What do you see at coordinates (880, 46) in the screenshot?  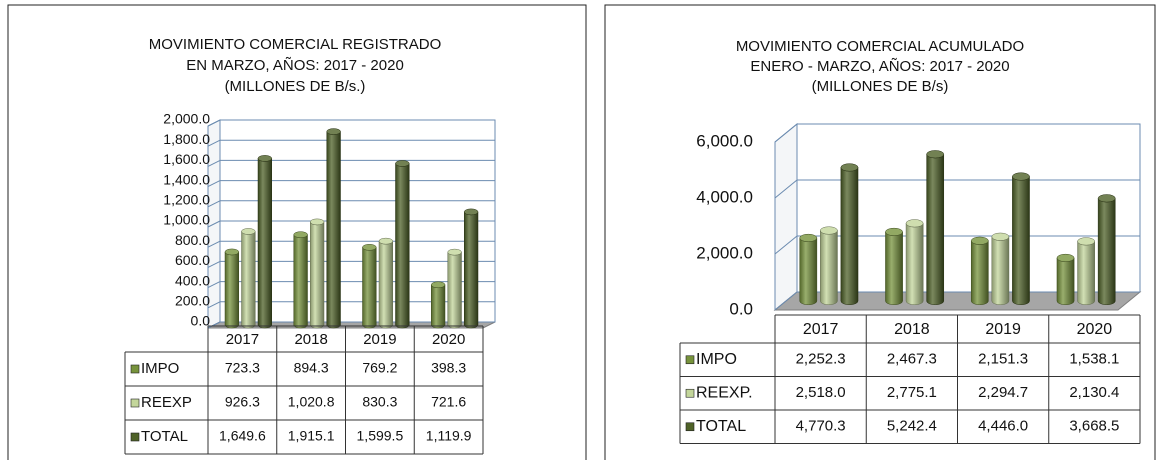 I see `chart-title: MOVIMIENTO COMERCIAL ACUMULADO` at bounding box center [880, 46].